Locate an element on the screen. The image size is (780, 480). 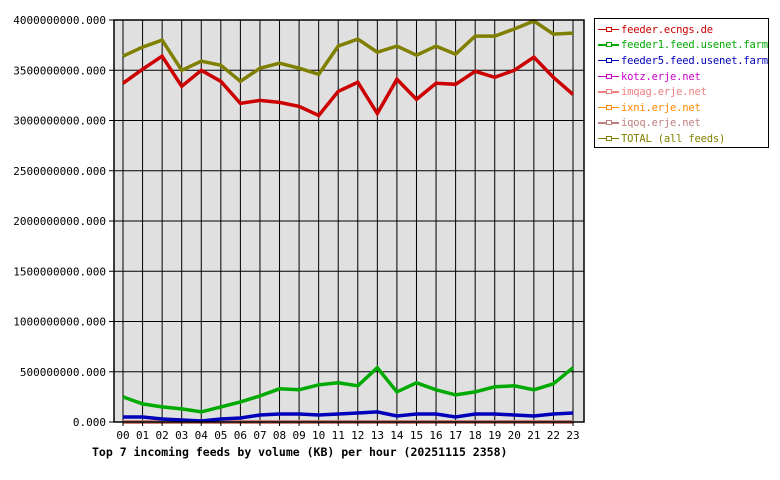
series-line-feeder1-feed-usenet-farm is located at coordinates (348, 389).